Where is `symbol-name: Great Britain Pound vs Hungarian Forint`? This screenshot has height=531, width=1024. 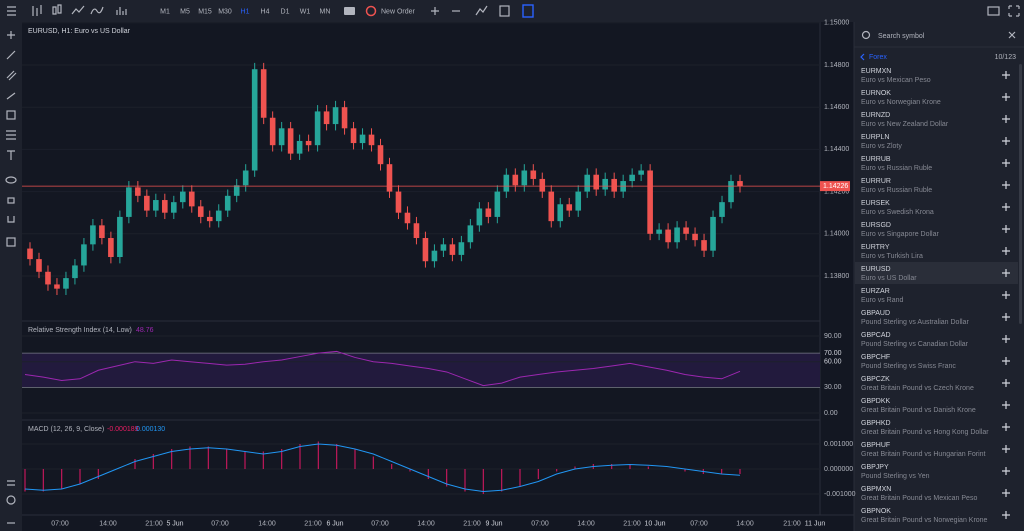
symbol-name: Great Britain Pound vs Hungarian Forint is located at coordinates (923, 454).